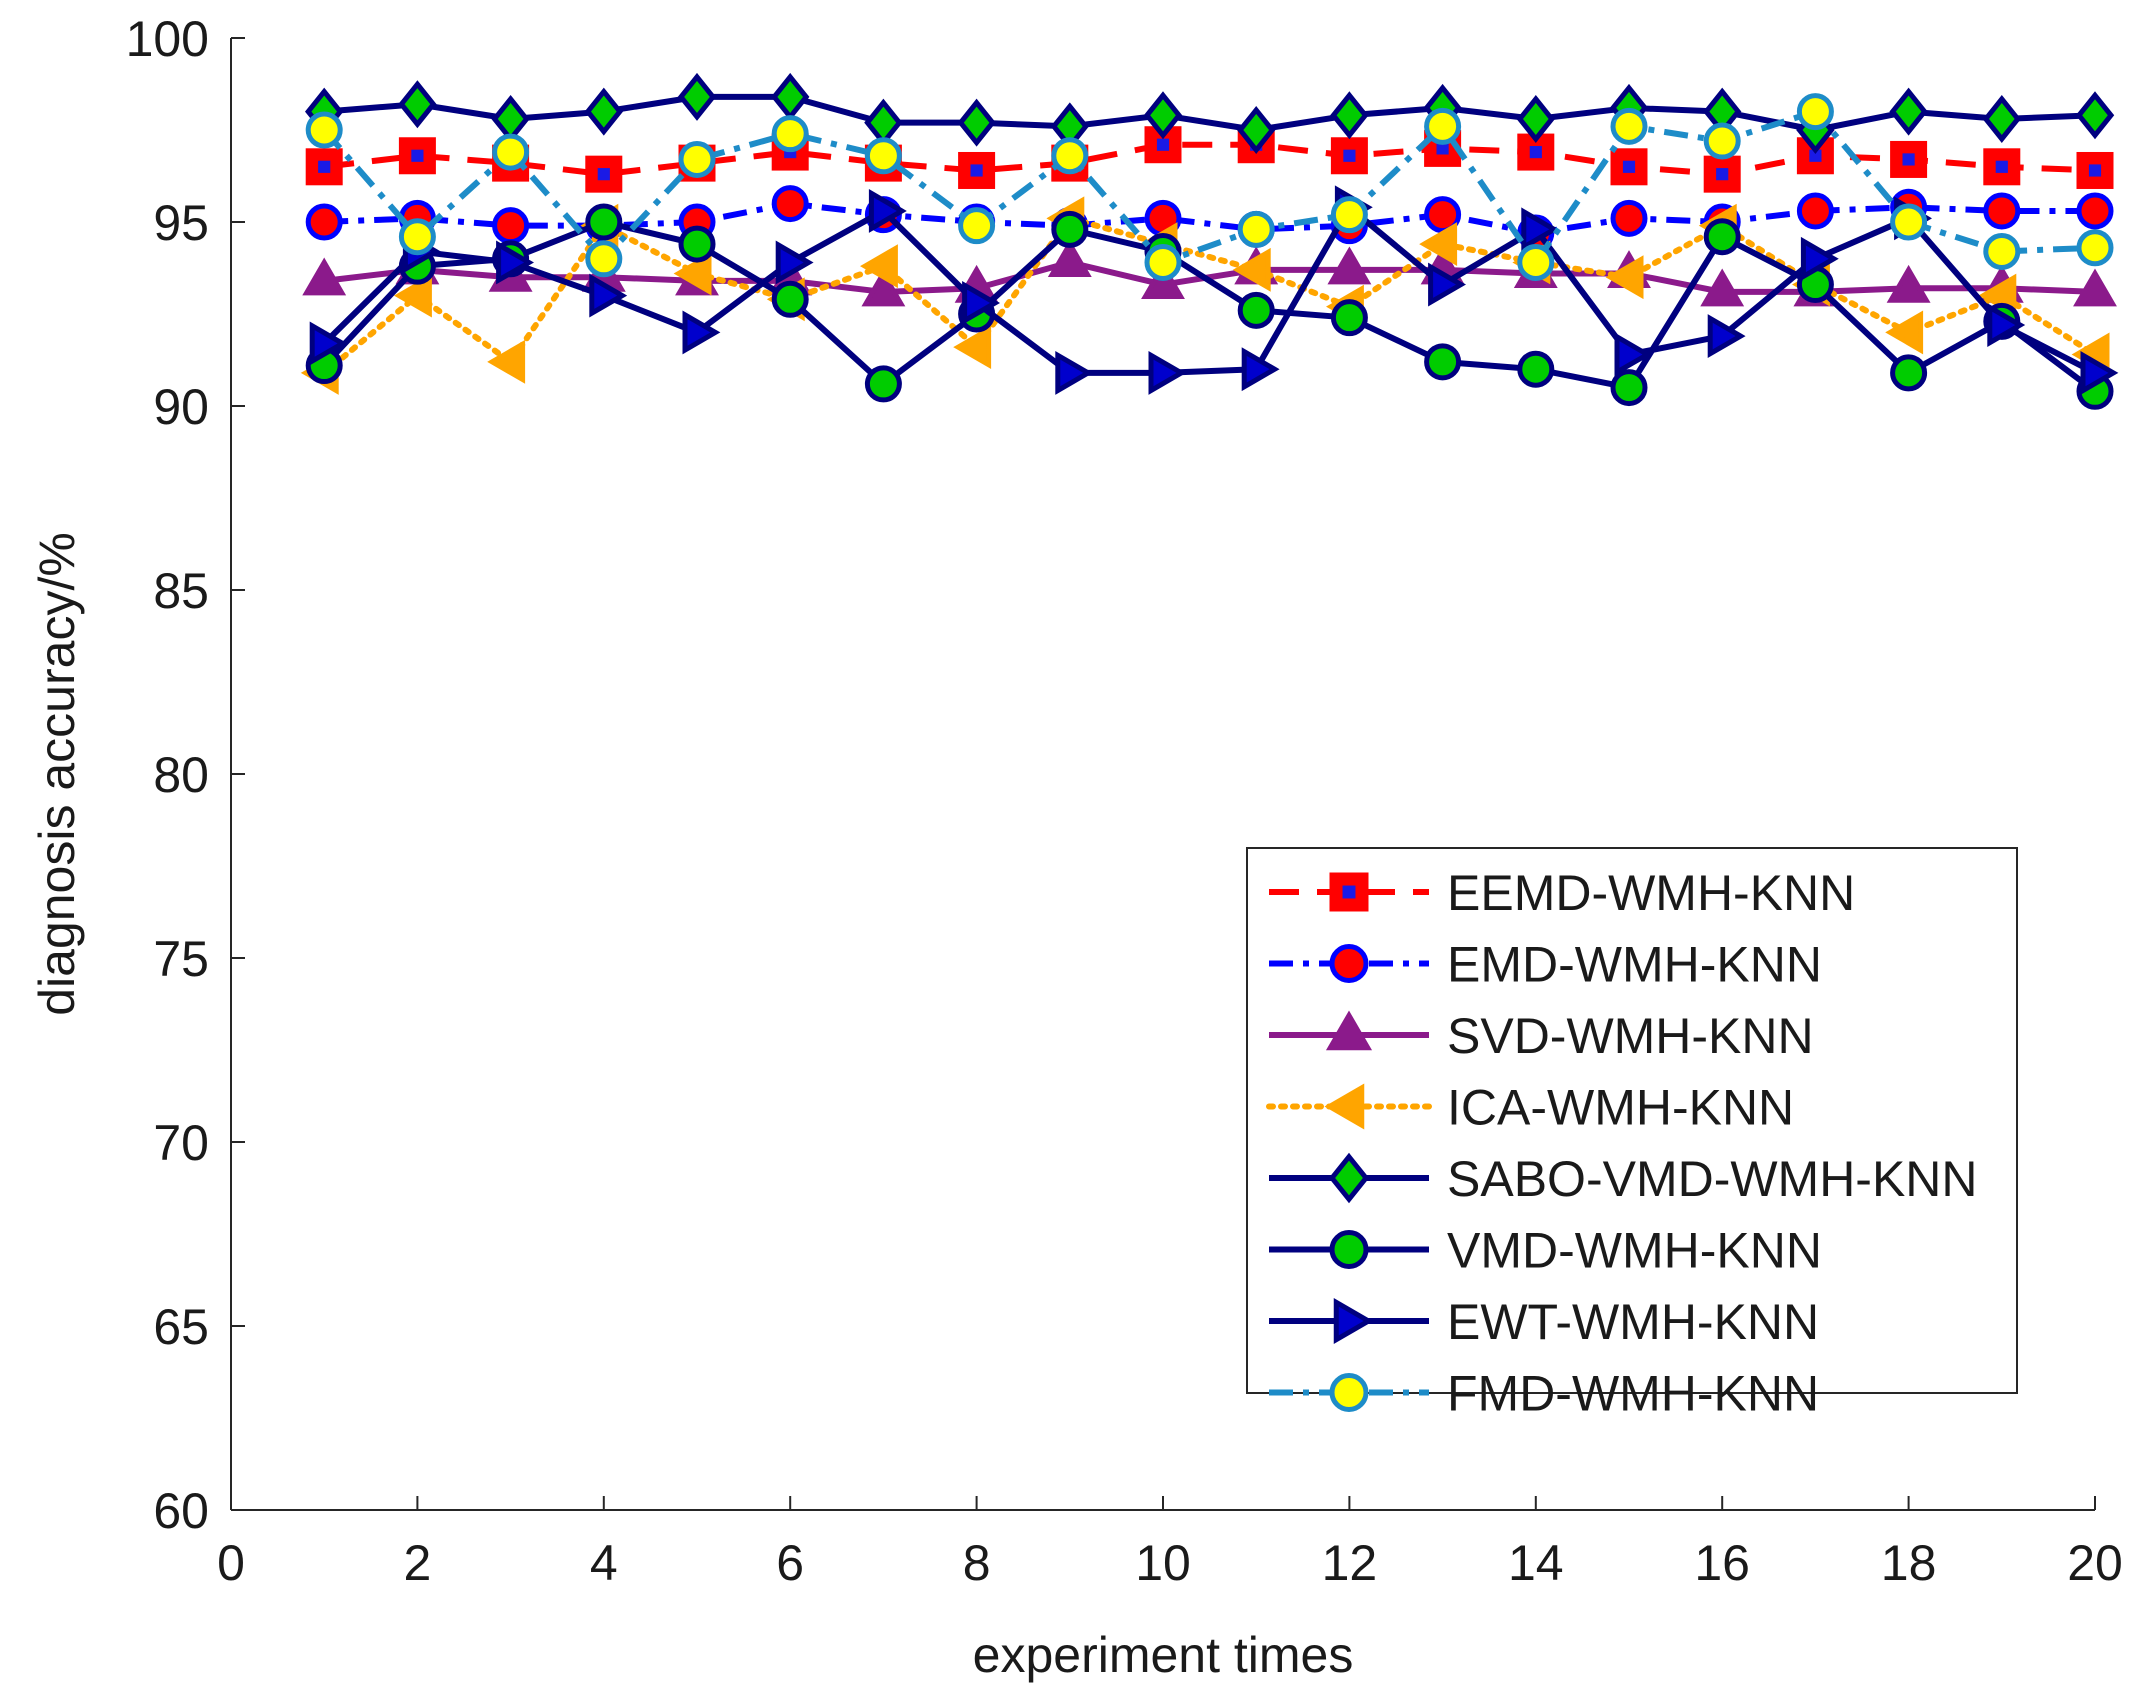 This screenshot has height=1695, width=2146. What do you see at coordinates (1633, 1394) in the screenshot?
I see `legend-label: FMD-WMH-KNN` at bounding box center [1633, 1394].